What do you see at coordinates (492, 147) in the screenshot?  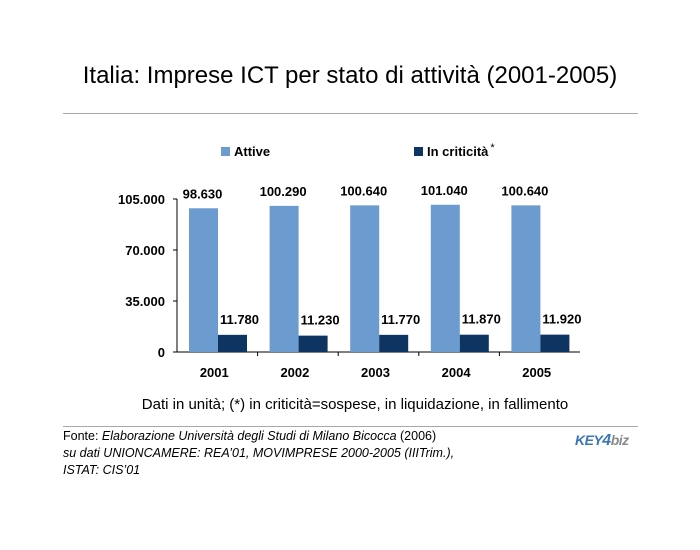 I see `legend-asterisk: *` at bounding box center [492, 147].